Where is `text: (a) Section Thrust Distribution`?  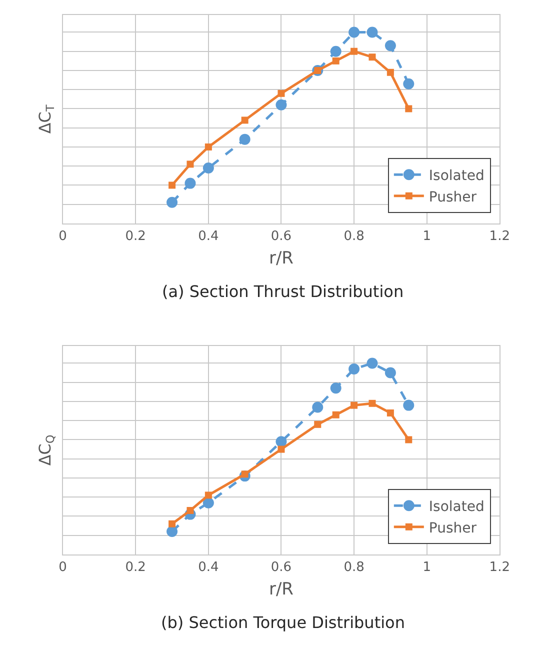 text: (a) Section Thrust Distribution is located at coordinates (283, 291).